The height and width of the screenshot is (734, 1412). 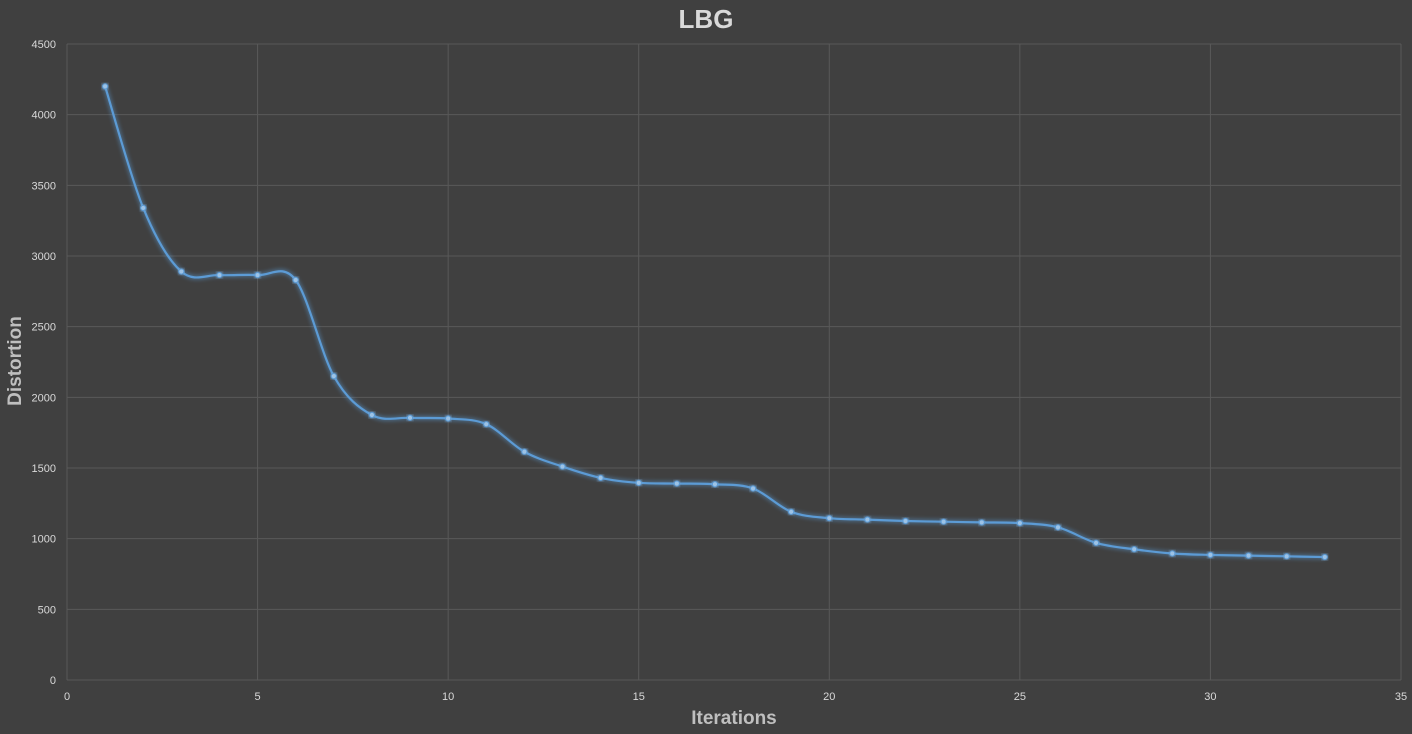 What do you see at coordinates (734, 718) in the screenshot?
I see `x-axis-title: Iterations` at bounding box center [734, 718].